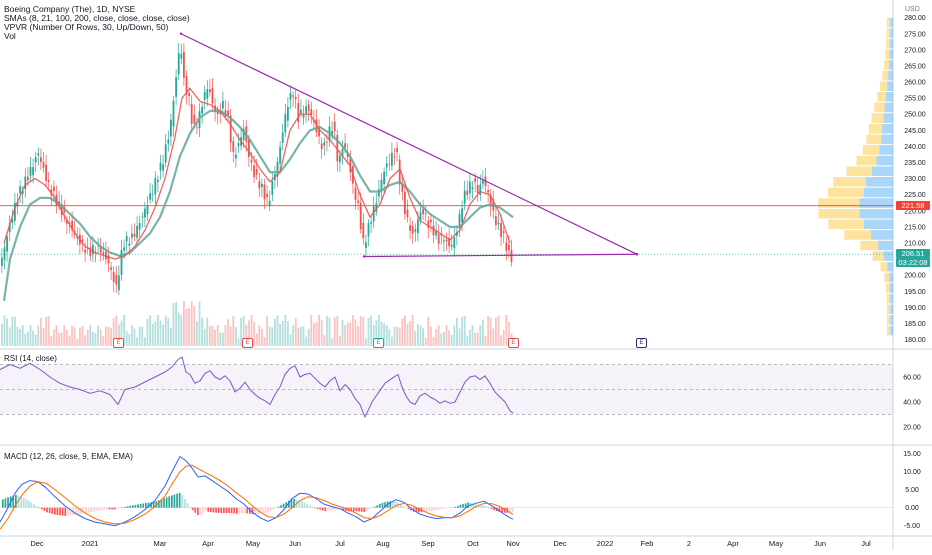 Image resolution: width=932 pixels, height=555 pixels. Describe the element at coordinates (86, 27) in the screenshot. I see `vpvr-indicator-label: VPVR (Number Of Rows, 30, Up/Down, 50)` at that location.